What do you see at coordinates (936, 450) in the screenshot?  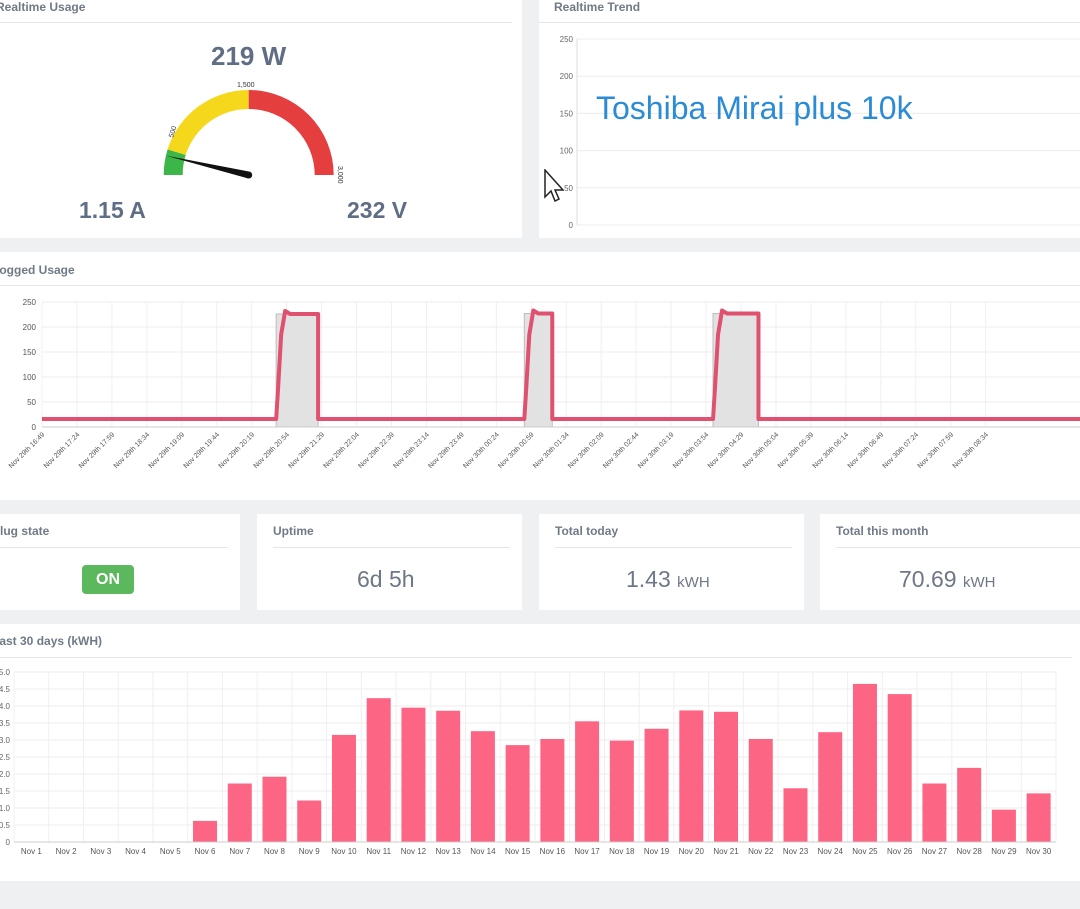 I see `logged-x-tick: Nov 30th 07:59` at bounding box center [936, 450].